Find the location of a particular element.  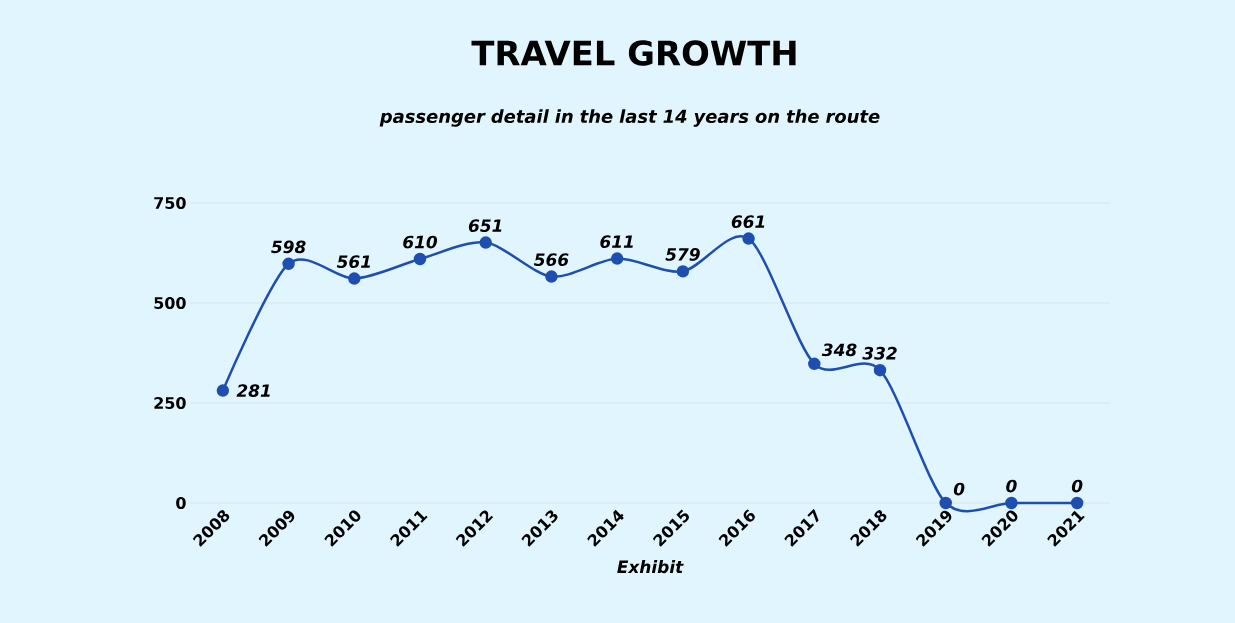

chart-subtitle: passenger detail in the last 14 years on the route is located at coordinates (629, 118).